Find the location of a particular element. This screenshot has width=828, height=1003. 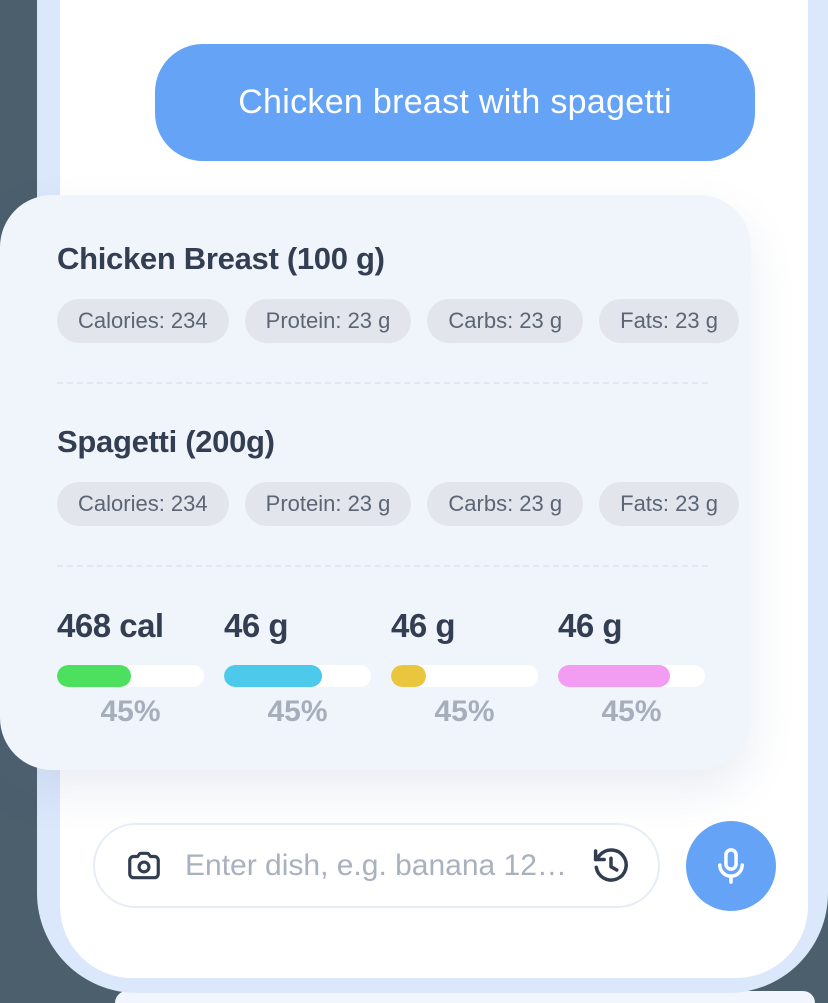

total-value: 468 cal is located at coordinates (110, 625).